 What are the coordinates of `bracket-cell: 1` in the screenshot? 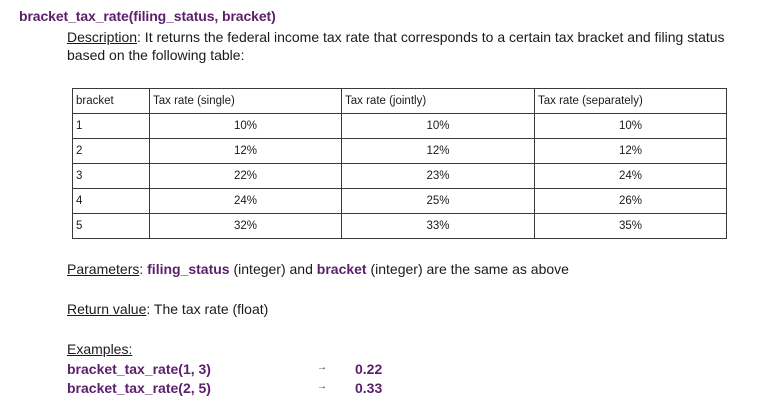 It's located at (111, 126).